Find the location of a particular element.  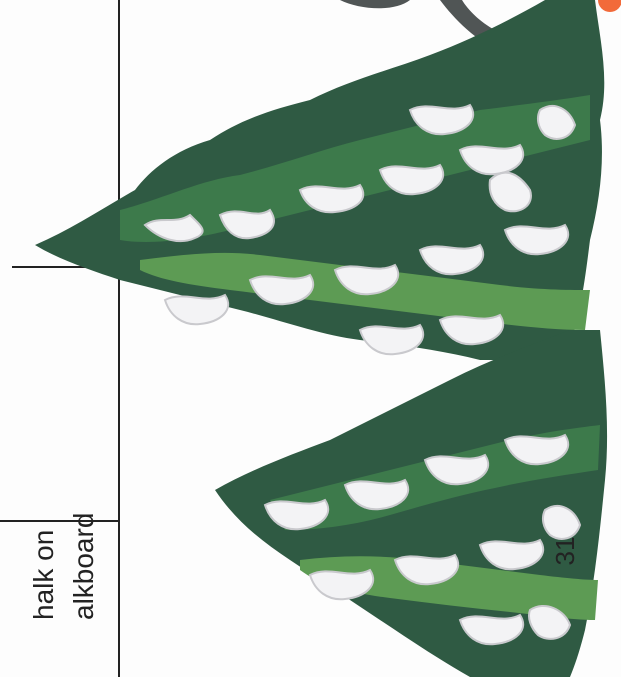

calendar-caption: halk on alkboard is located at coordinates (64, 560).